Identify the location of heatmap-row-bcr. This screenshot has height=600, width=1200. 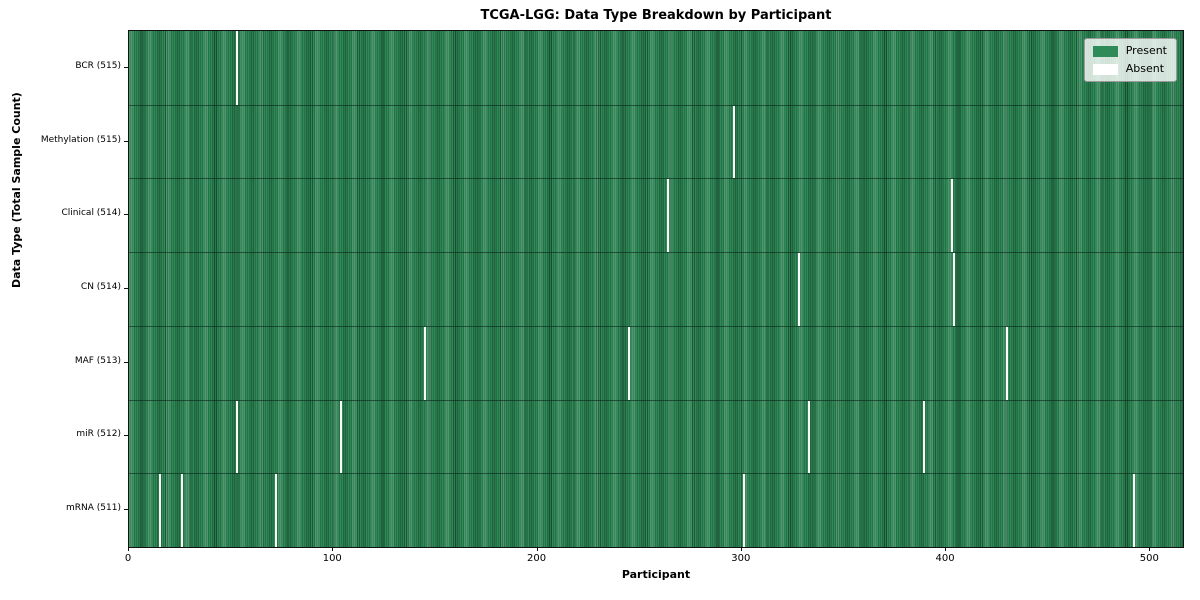
(656, 68).